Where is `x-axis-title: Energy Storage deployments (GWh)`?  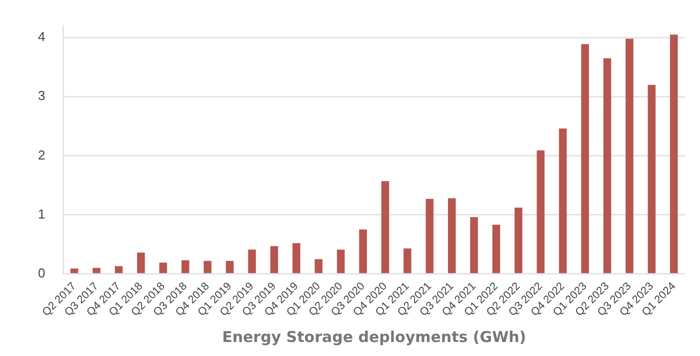
x-axis-title: Energy Storage deployments (GWh) is located at coordinates (374, 337).